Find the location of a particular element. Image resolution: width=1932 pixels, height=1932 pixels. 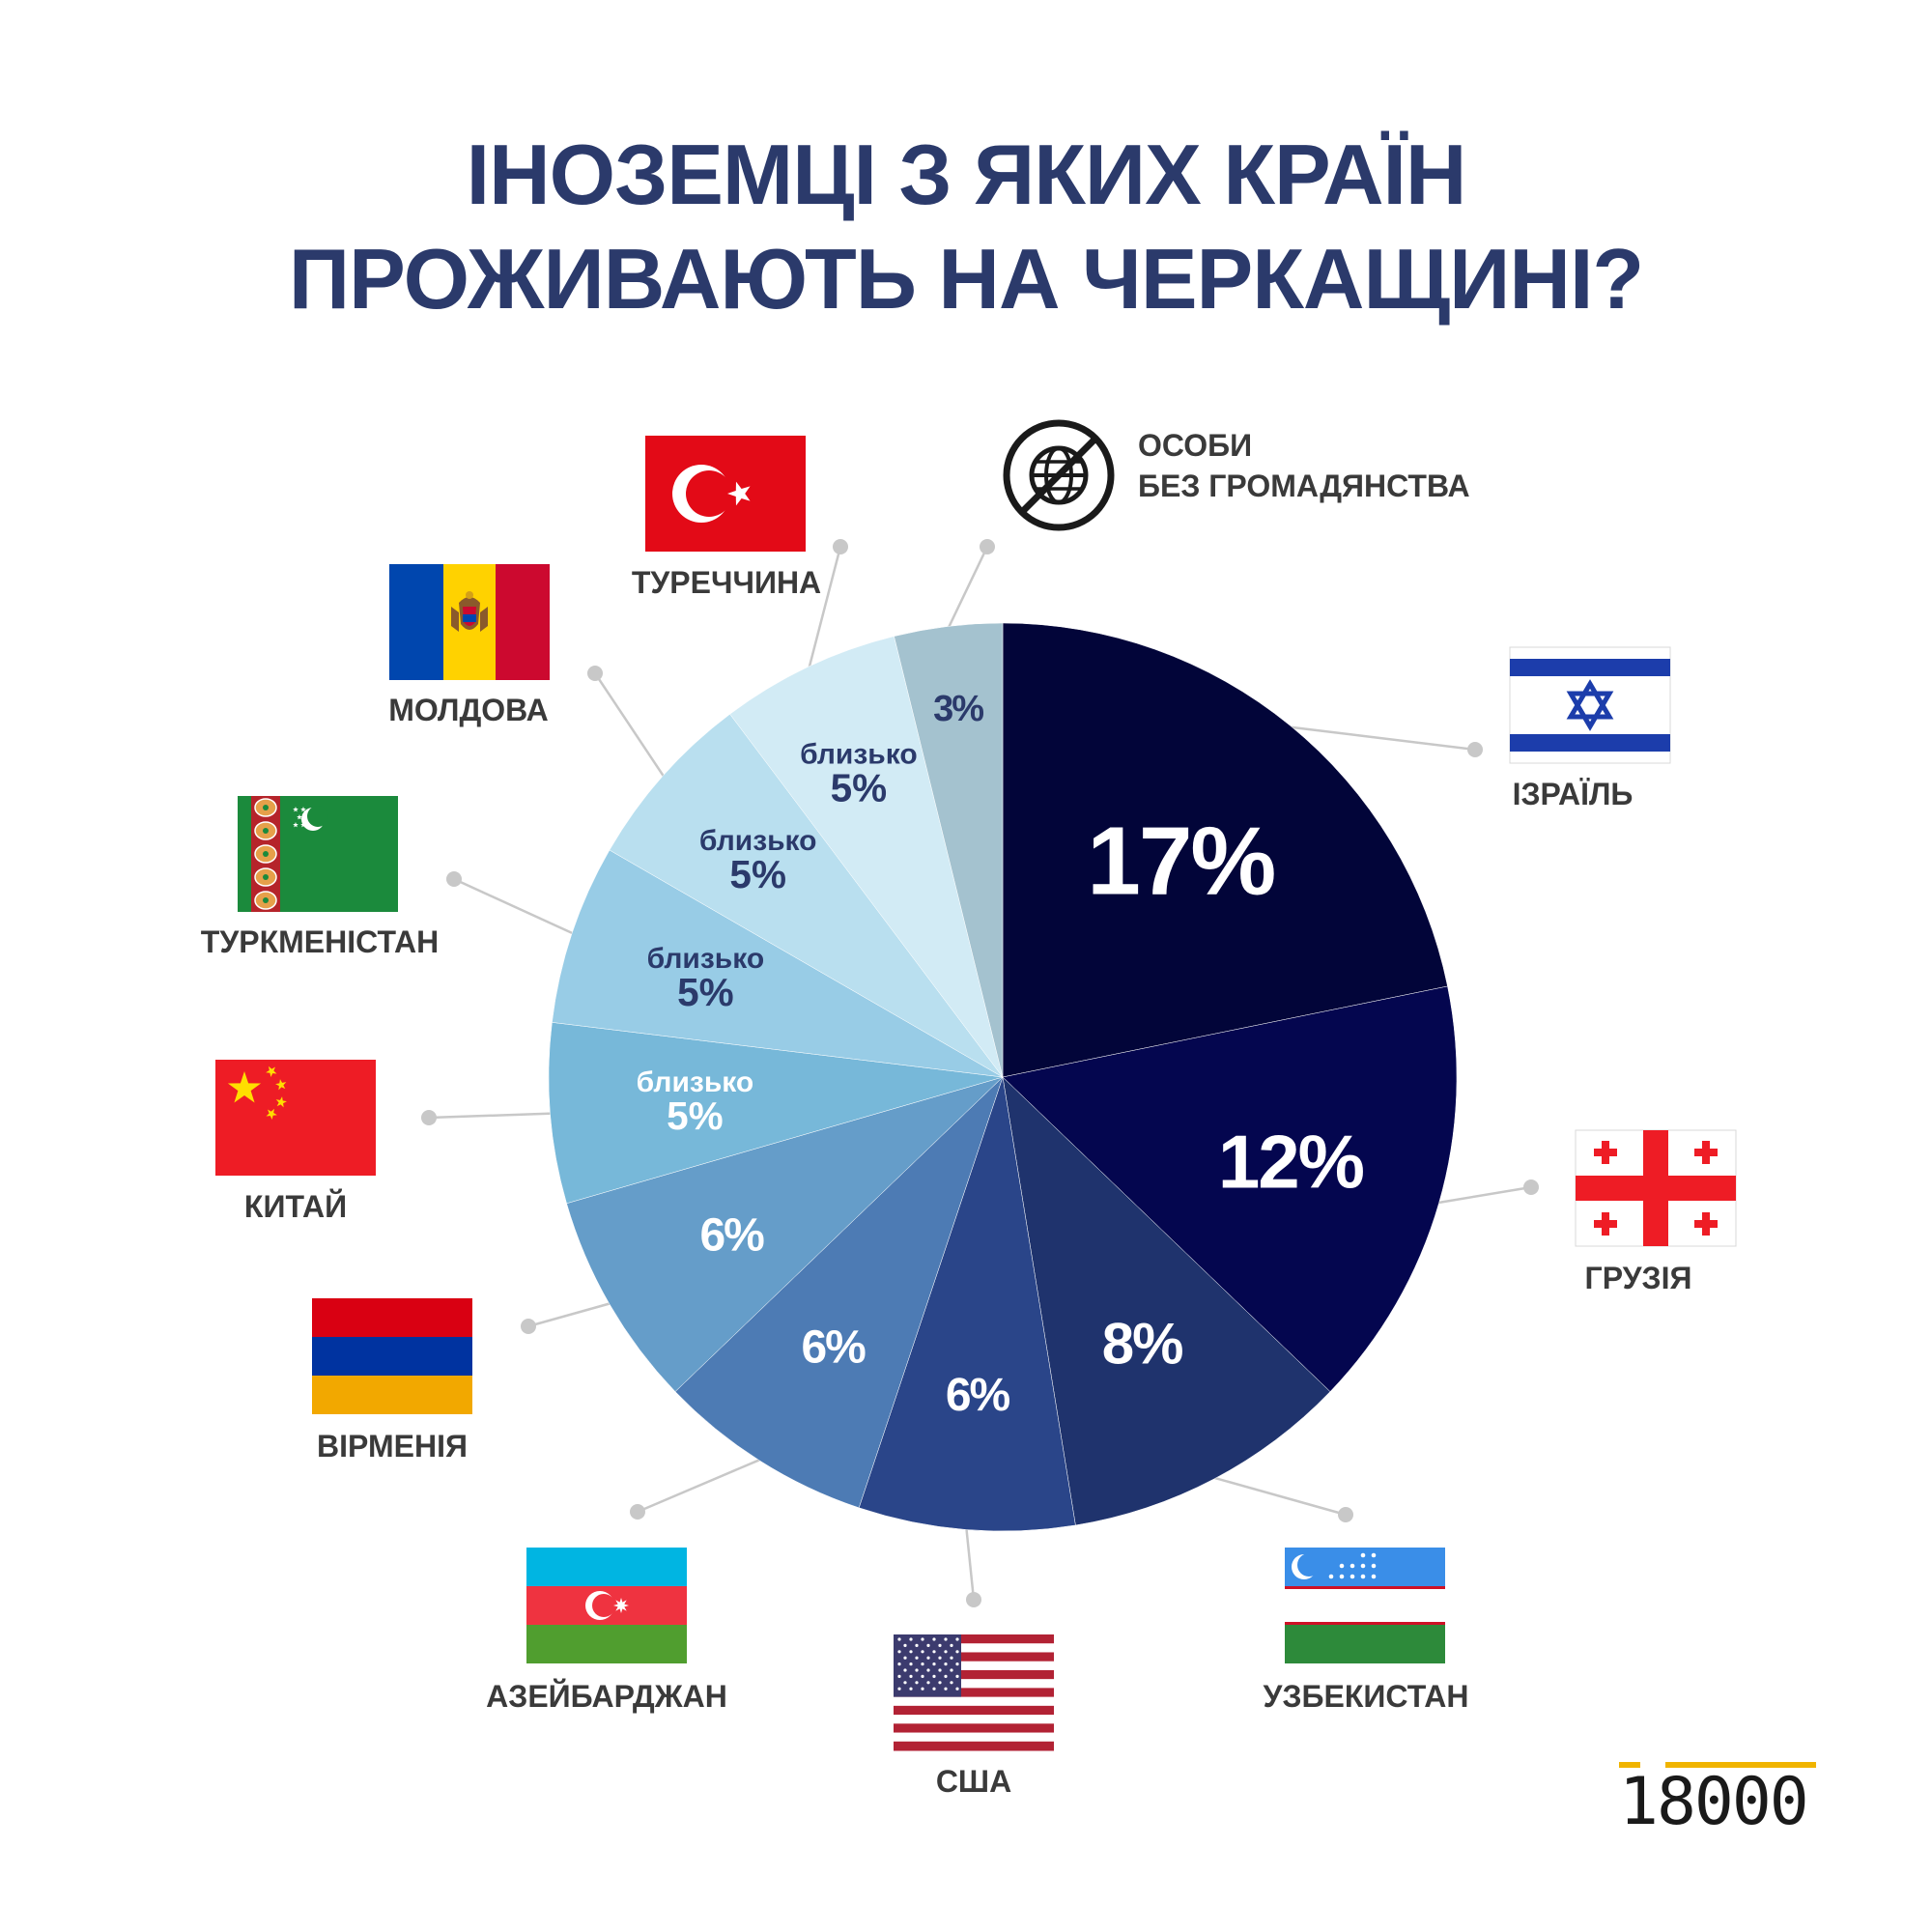

slice-7-connector is located at coordinates (490, 1116).